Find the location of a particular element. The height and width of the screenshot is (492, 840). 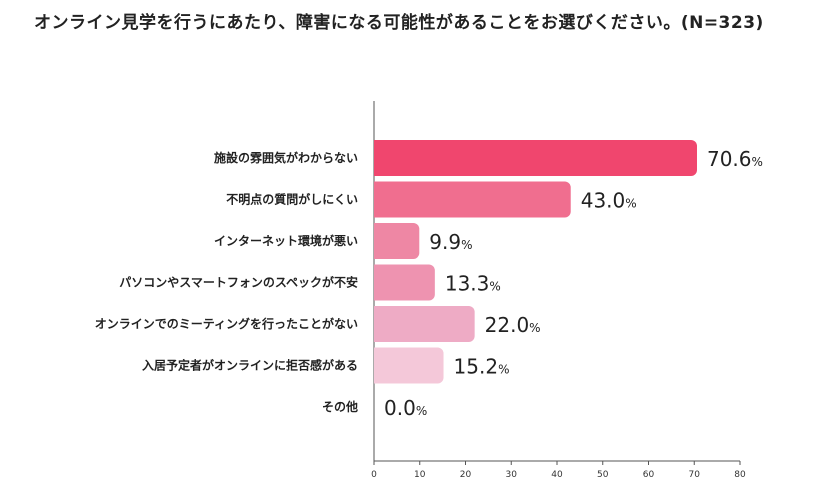

data-label: 43.0% is located at coordinates (609, 201).